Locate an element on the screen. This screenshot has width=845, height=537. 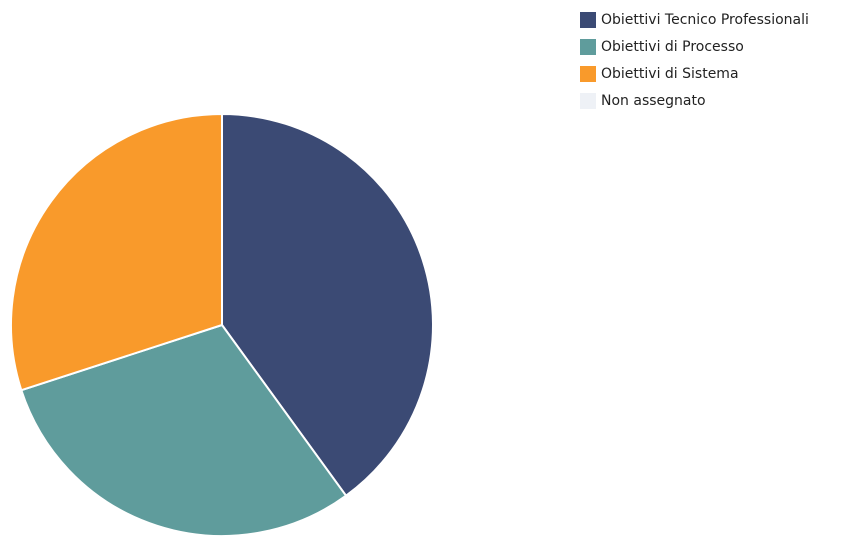
legend-item-sistema: Obiettivi di Sistema is located at coordinates (694, 73).